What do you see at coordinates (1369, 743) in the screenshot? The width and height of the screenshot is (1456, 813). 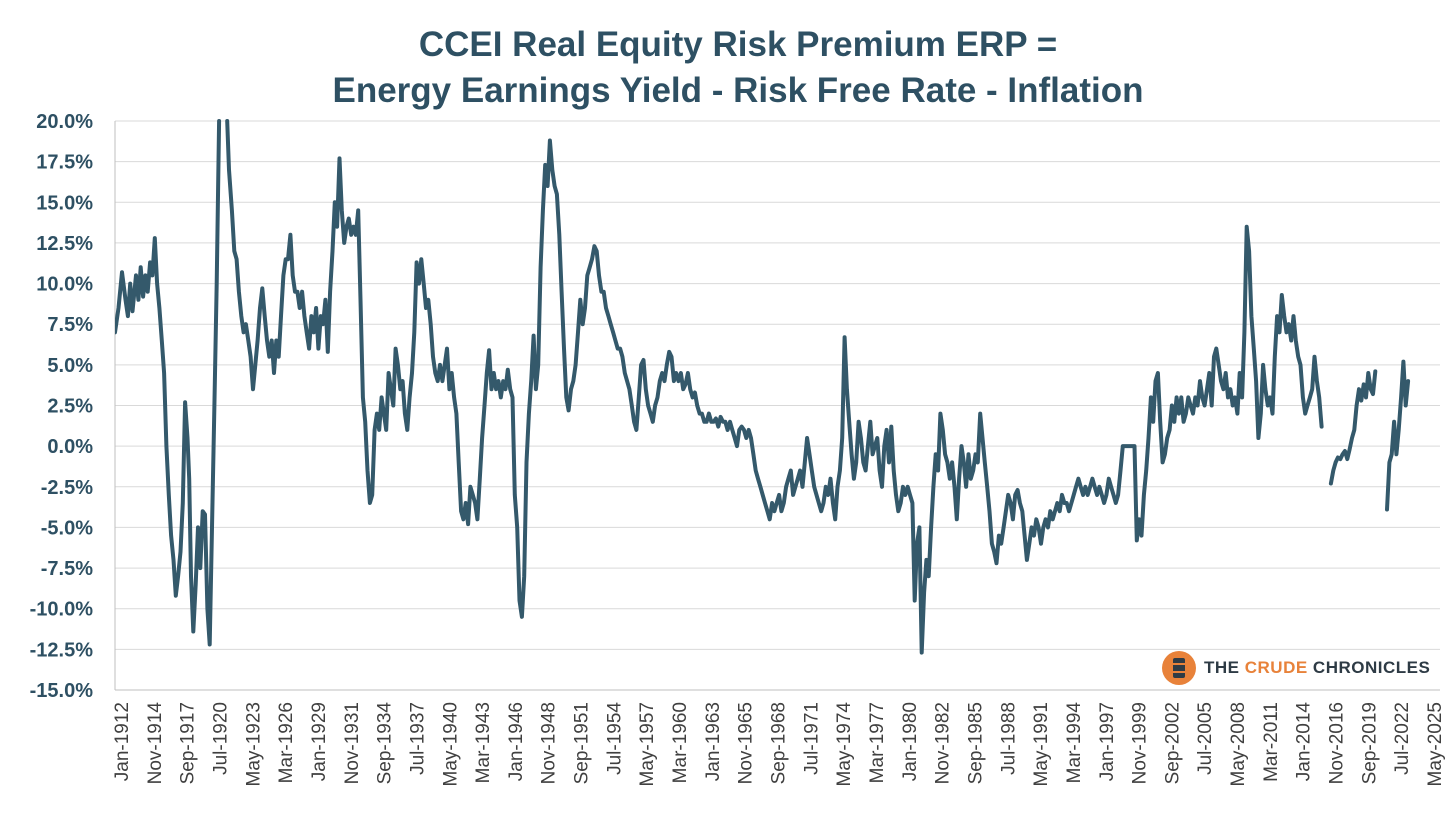 I see `x-tick-label: Sep-2019` at bounding box center [1369, 743].